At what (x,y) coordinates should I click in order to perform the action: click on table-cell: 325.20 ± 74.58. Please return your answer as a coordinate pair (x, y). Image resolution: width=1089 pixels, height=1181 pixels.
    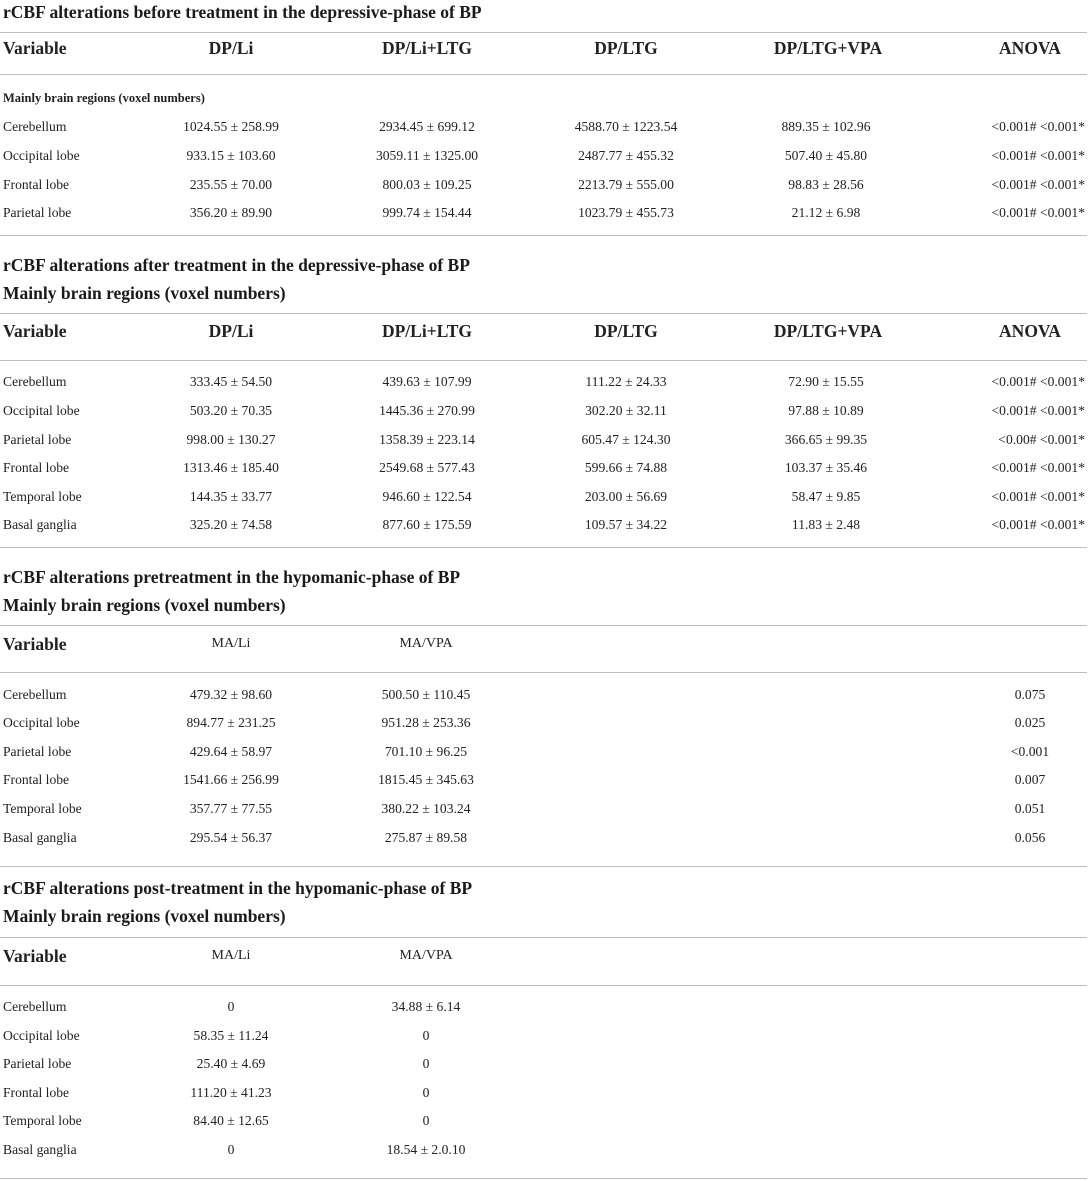
    Looking at the image, I should click on (231, 524).